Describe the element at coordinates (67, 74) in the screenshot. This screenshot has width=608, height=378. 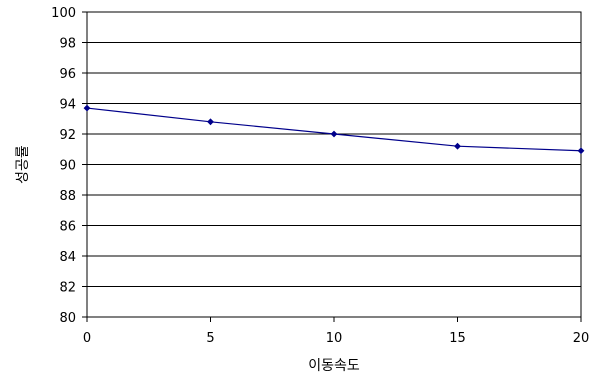
I see `y-tick-label: 96` at that location.